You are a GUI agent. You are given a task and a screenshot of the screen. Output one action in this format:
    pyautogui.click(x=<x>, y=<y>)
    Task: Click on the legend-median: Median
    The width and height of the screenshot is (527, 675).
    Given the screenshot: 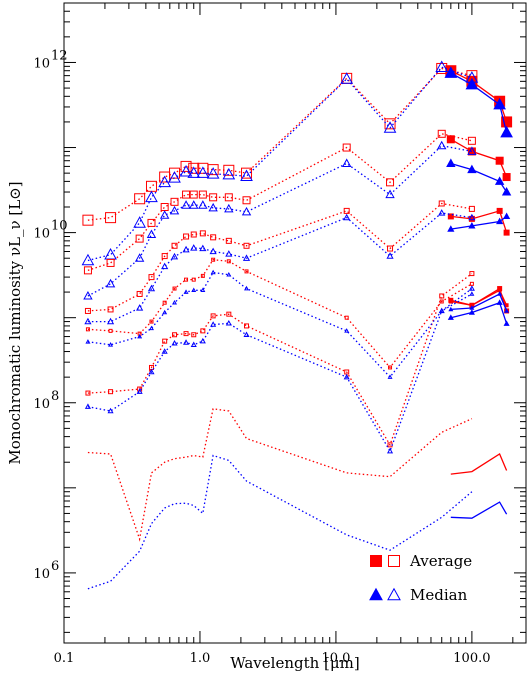 What is the action you would take?
    pyautogui.click(x=418, y=595)
    